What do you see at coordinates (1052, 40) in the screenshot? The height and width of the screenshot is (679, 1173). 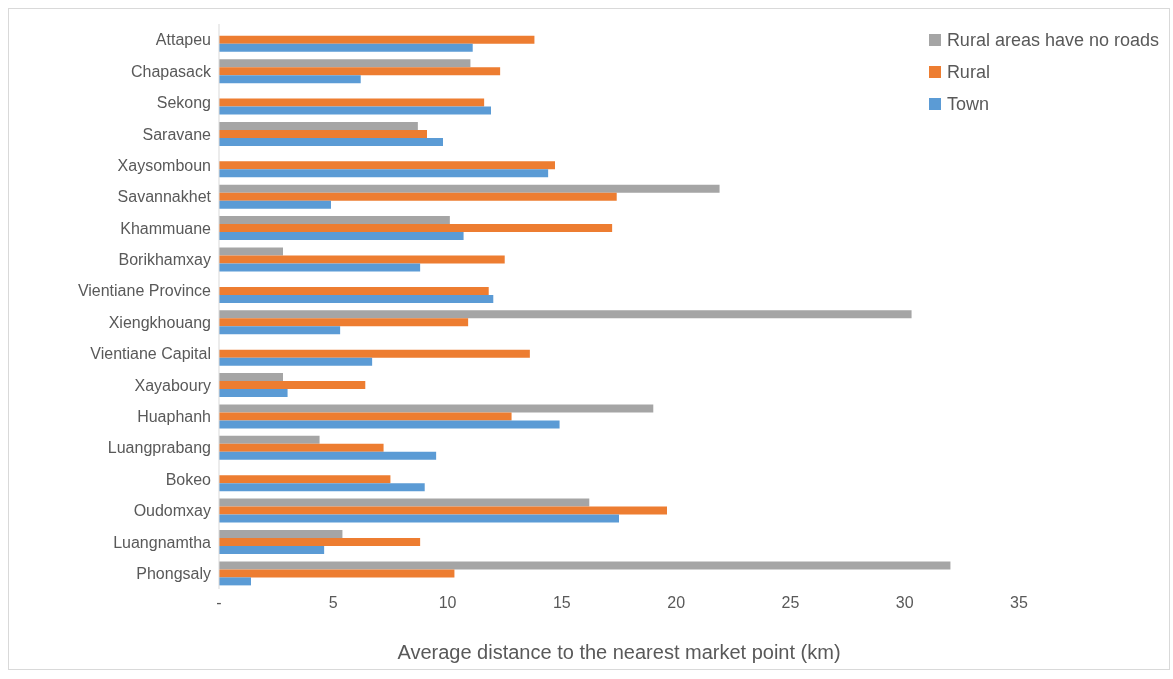 I see `legend-label: Rural areas have no roads` at bounding box center [1052, 40].